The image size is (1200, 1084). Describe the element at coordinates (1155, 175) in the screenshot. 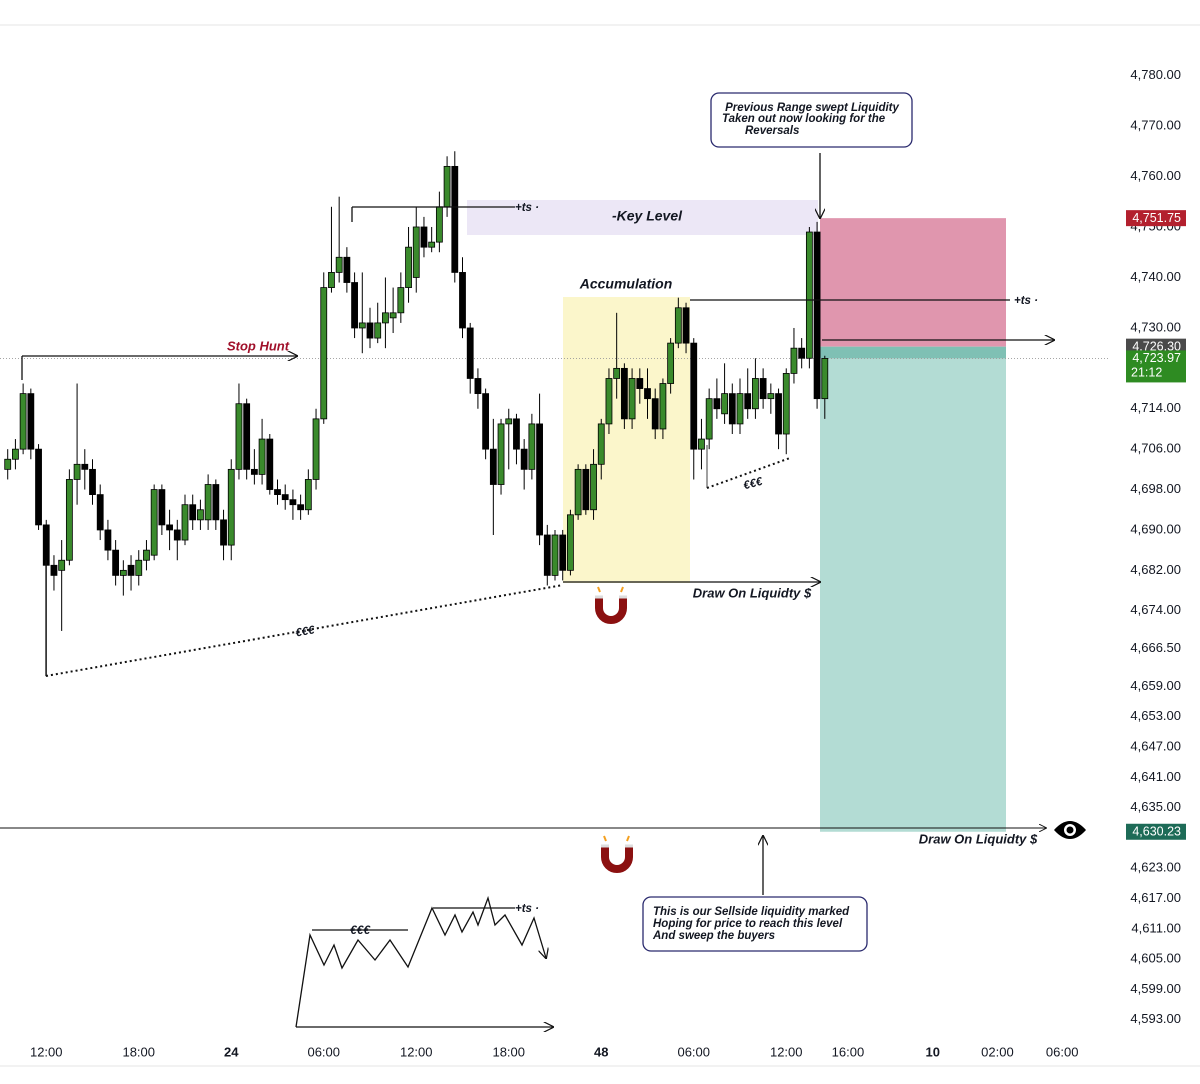

I see `y-tick-label: 4,760.00` at that location.